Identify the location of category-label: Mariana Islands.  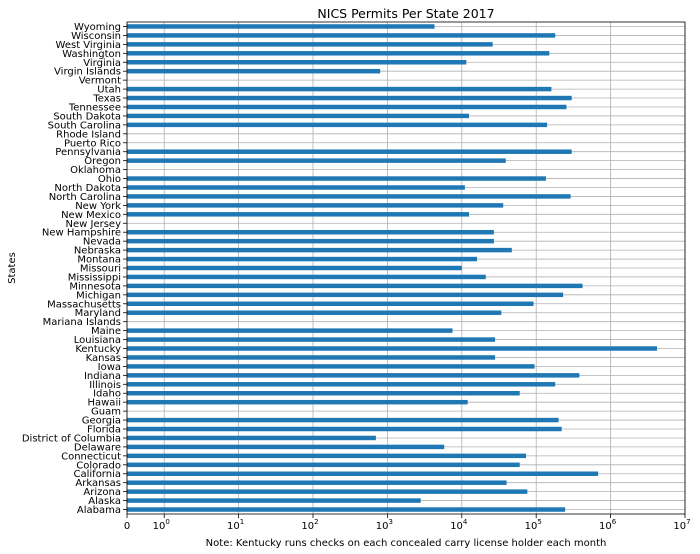
(82, 322).